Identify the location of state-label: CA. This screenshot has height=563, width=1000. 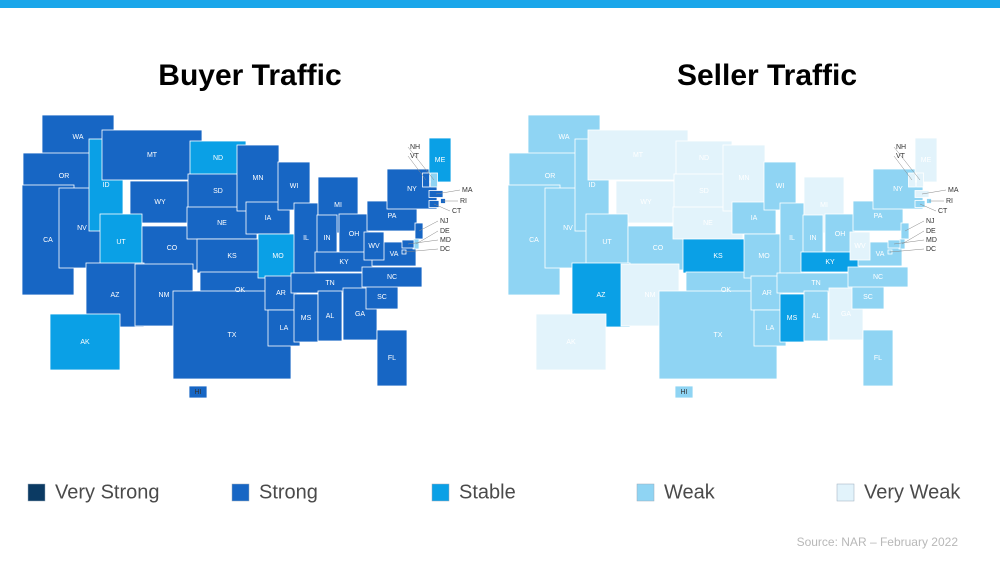
(534, 240).